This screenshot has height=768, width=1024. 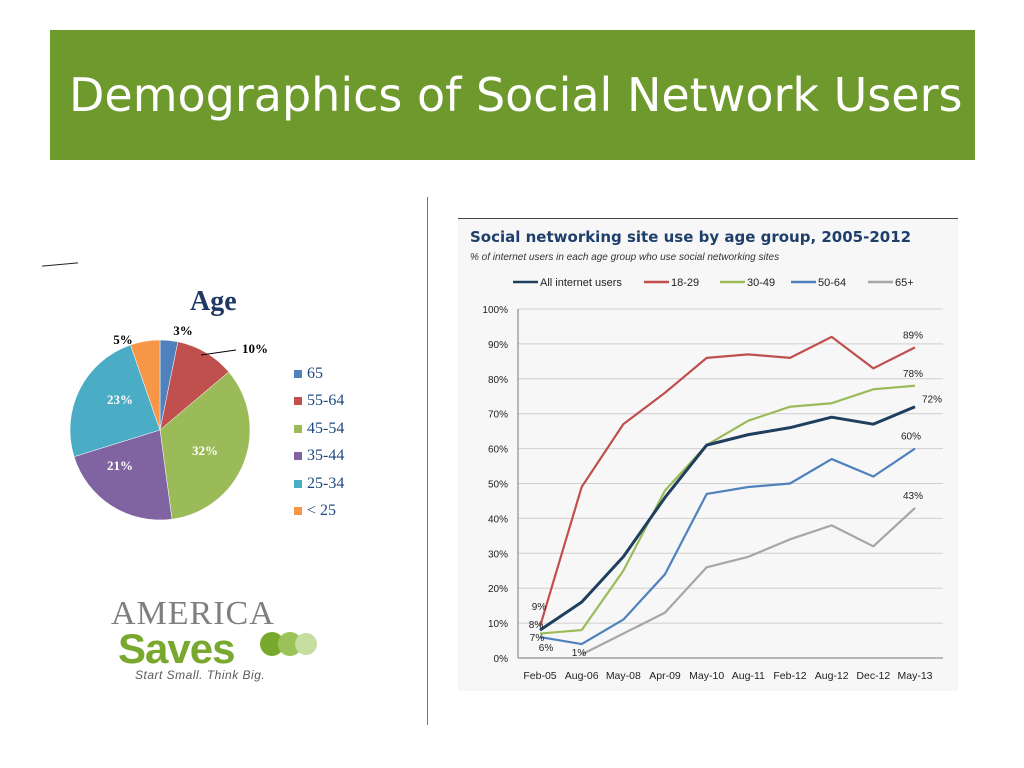 I want to click on america-saves-logo: AMERICA Saves Start Small. Think Big., so click(x=213, y=642).